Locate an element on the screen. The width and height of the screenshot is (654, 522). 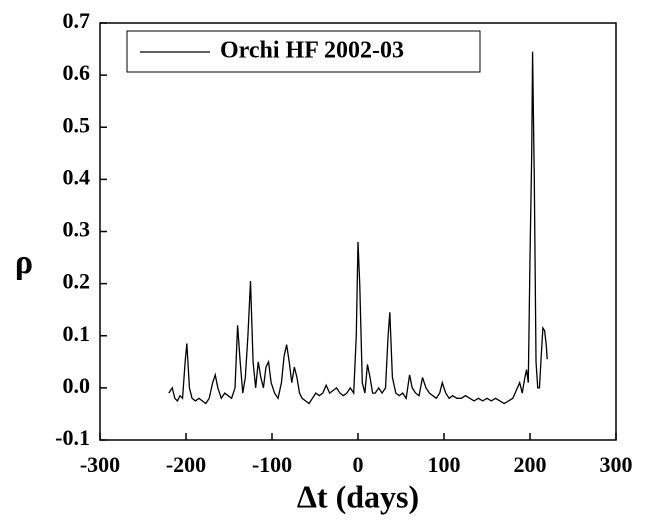
x-tick-label: -100 is located at coordinates (272, 464).